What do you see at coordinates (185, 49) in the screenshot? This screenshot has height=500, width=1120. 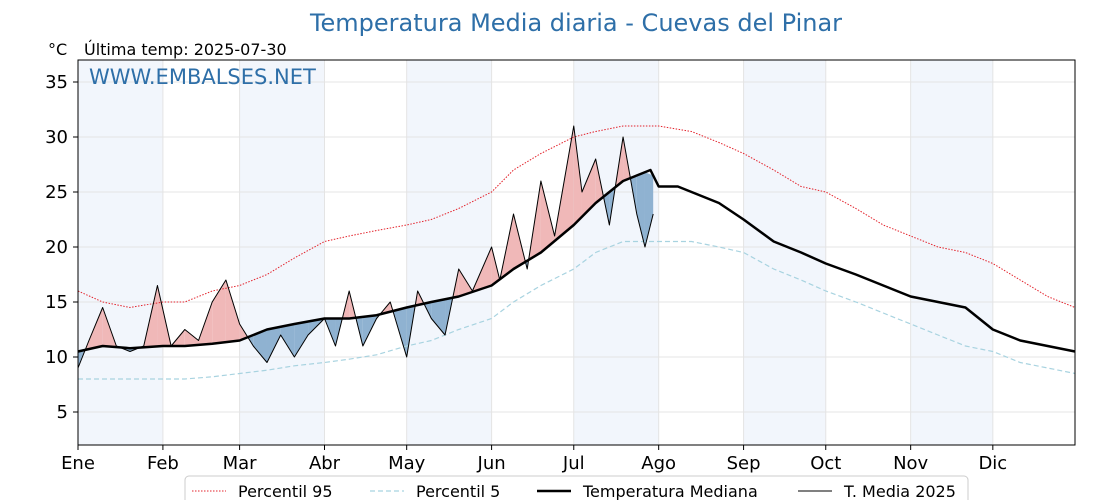 I see `last-temp-label: Última temp: 2025-07-30` at bounding box center [185, 49].